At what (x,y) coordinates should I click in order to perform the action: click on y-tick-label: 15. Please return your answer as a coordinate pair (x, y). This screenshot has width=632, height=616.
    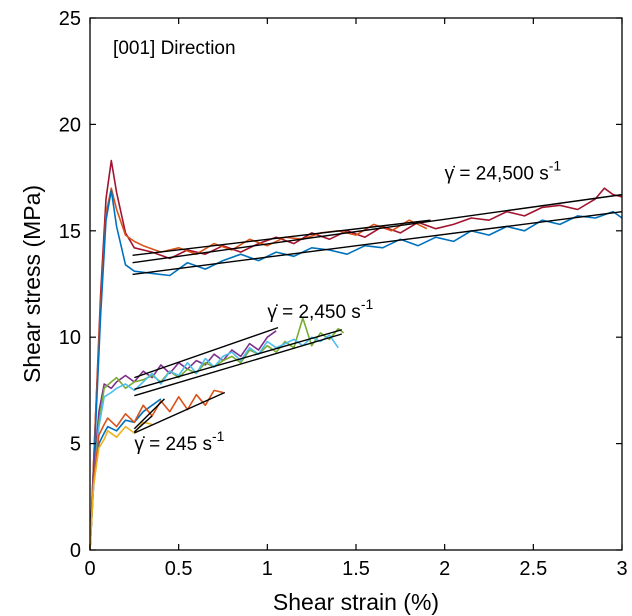
    Looking at the image, I should click on (70, 232).